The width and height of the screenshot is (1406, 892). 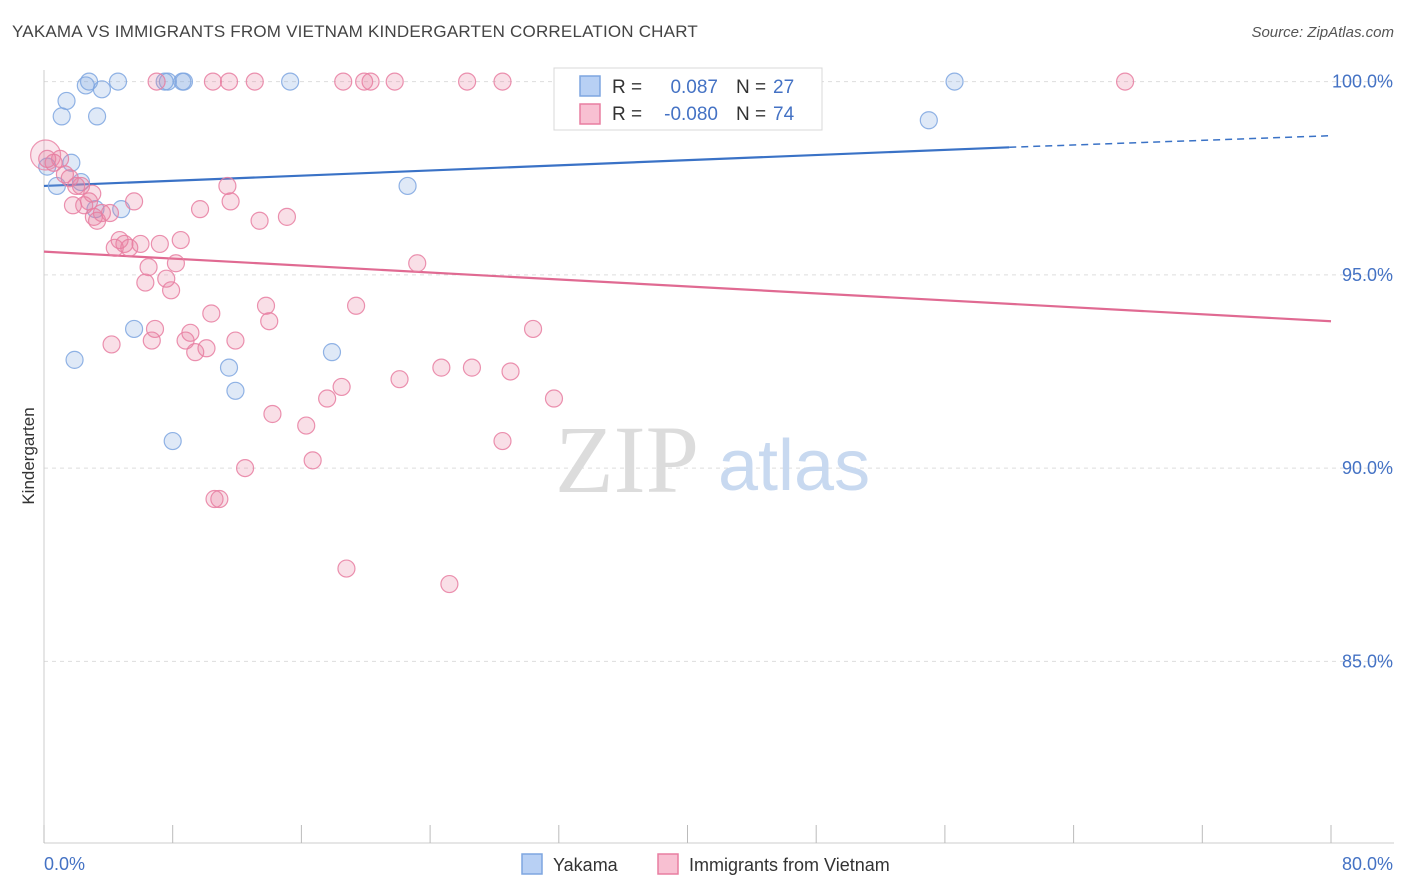 I want to click on legend-n-value-vietnam: 74, so click(x=784, y=114).